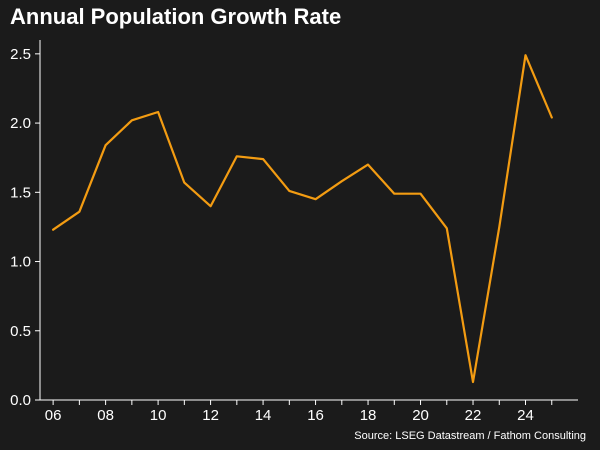  What do you see at coordinates (473, 415) in the screenshot?
I see `x-tick-label: 22` at bounding box center [473, 415].